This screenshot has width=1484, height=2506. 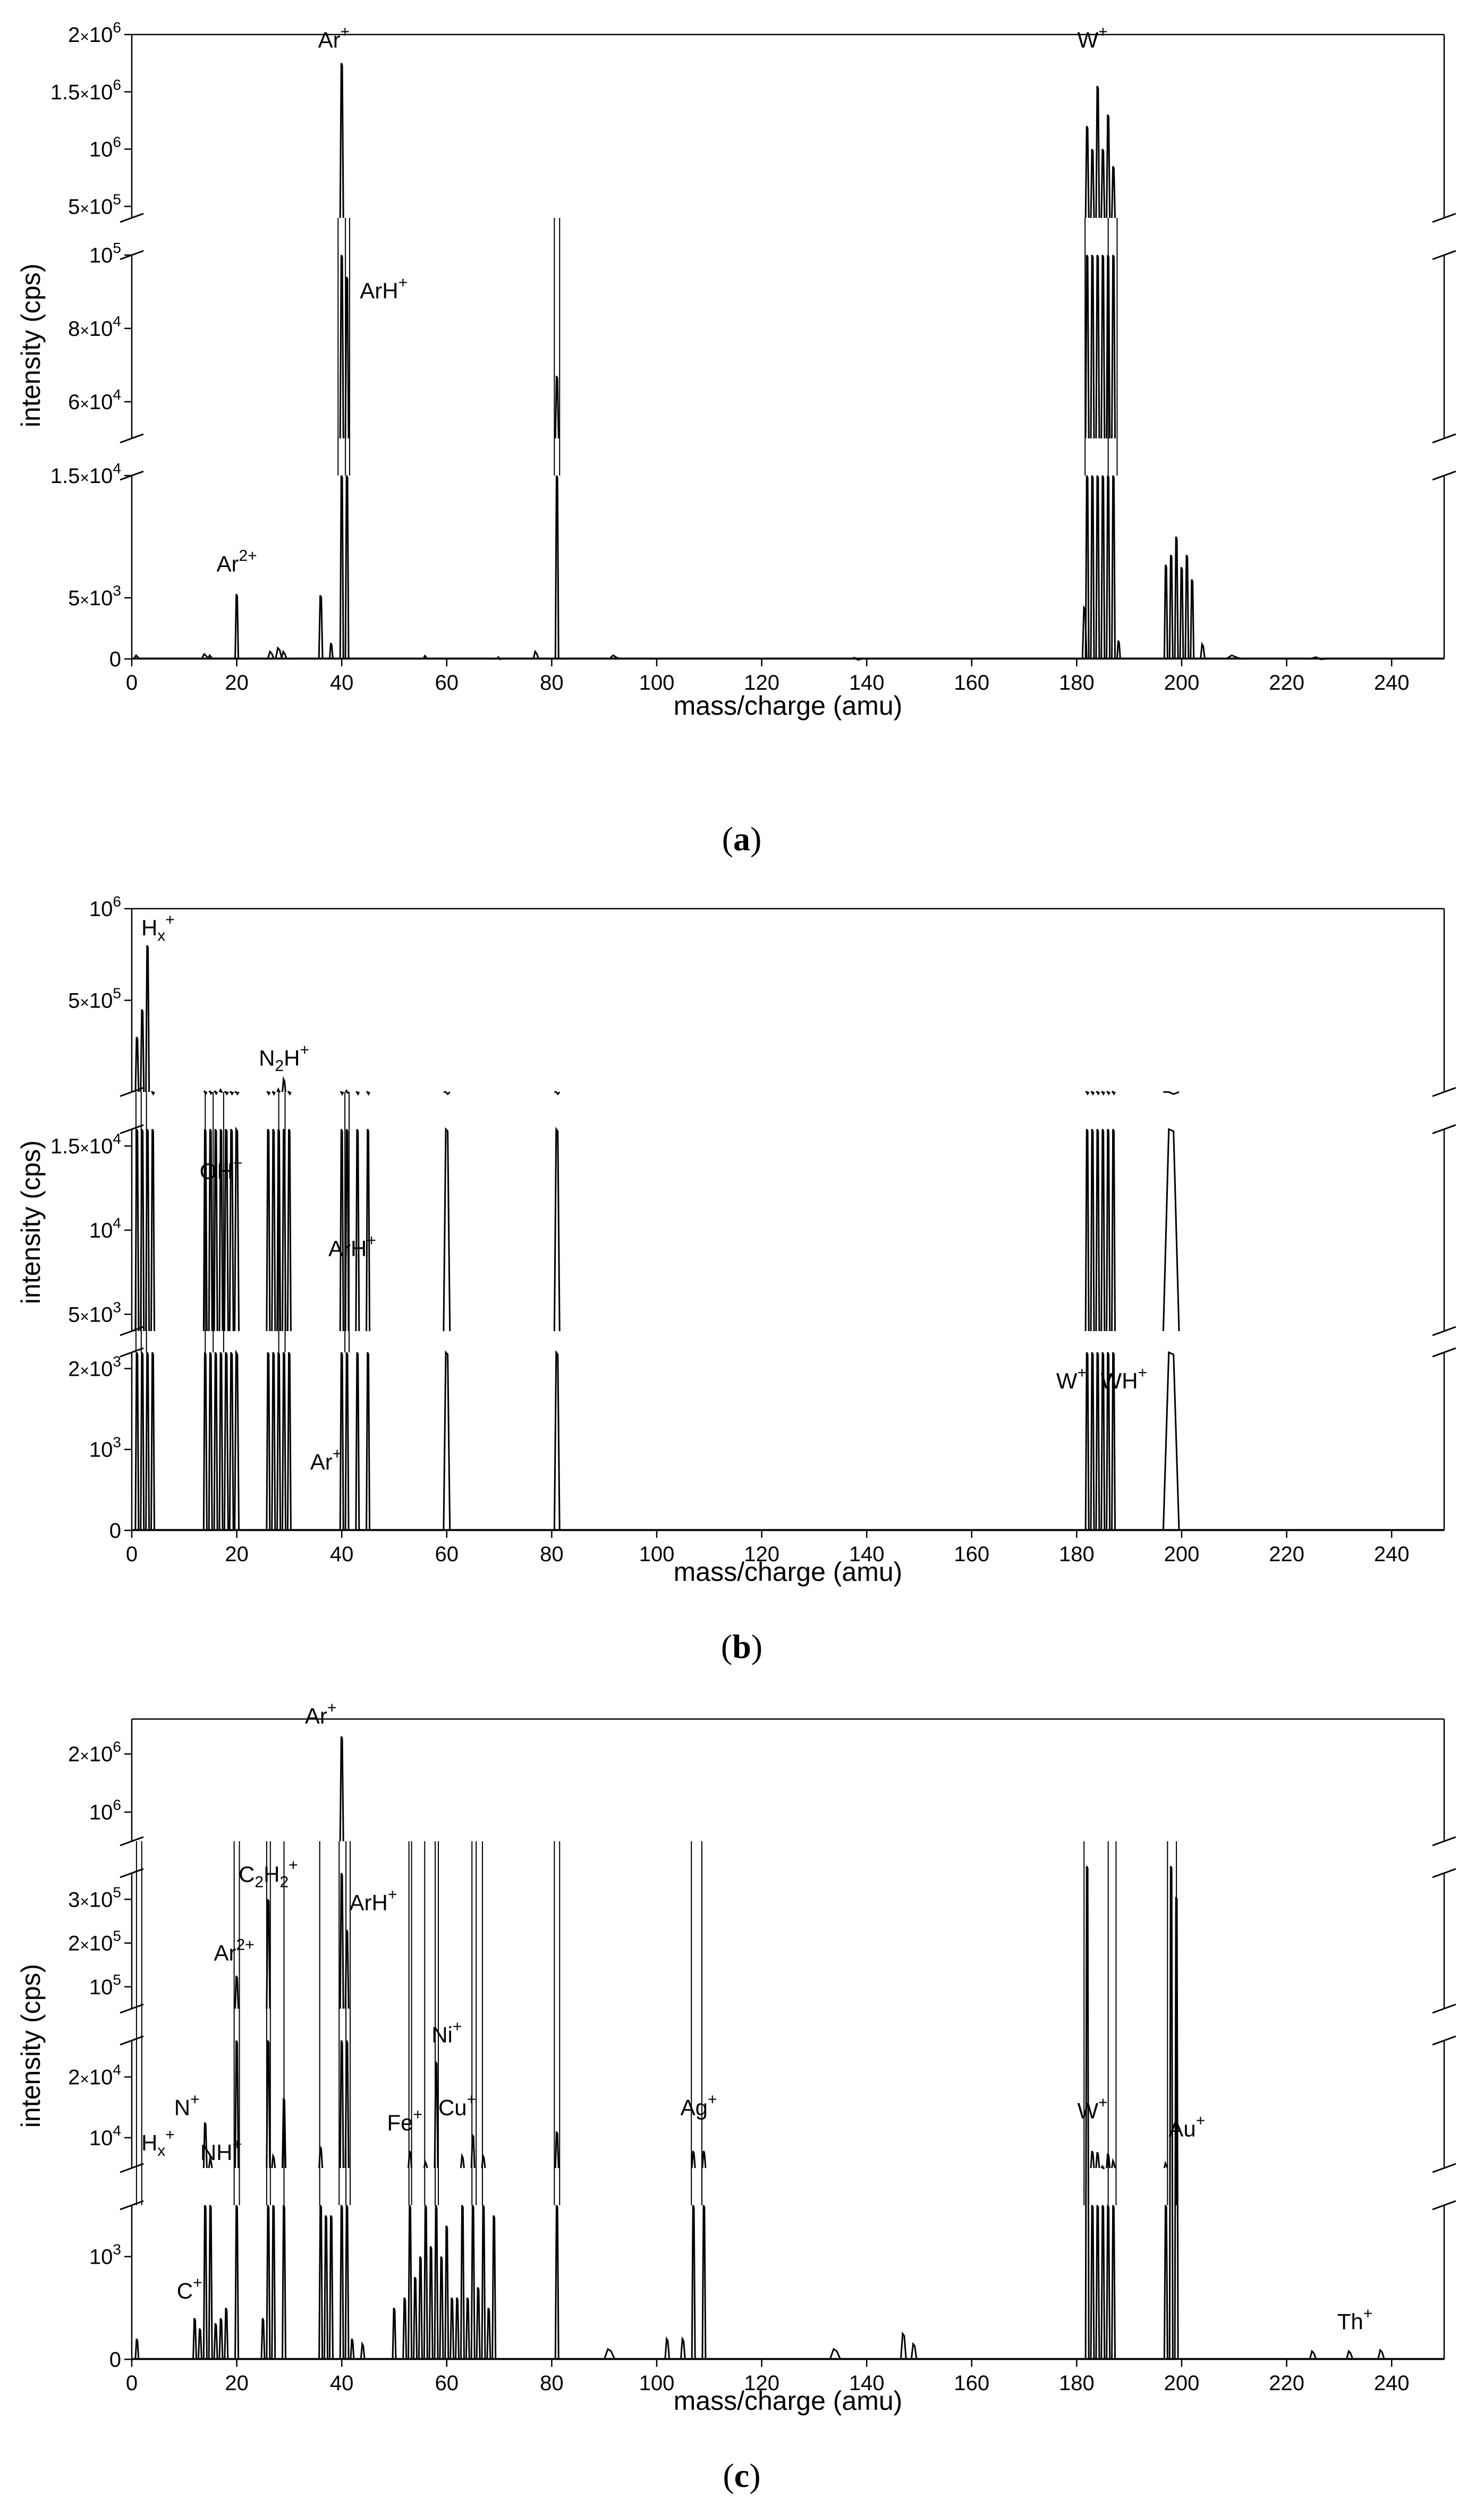 What do you see at coordinates (94, 1367) in the screenshot?
I see `y-tick-label: 2×10³` at bounding box center [94, 1367].